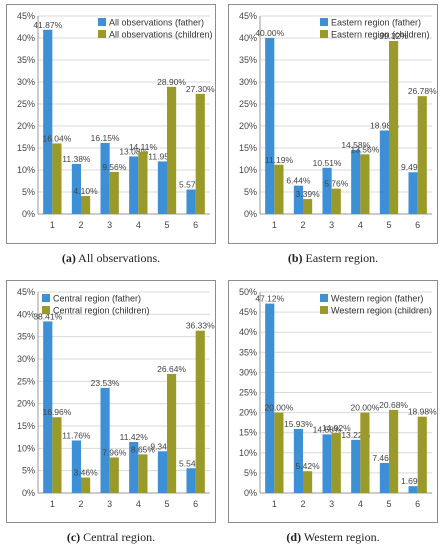 The width and height of the screenshot is (444, 550). I want to click on data-label: 3.46%, so click(86, 473).